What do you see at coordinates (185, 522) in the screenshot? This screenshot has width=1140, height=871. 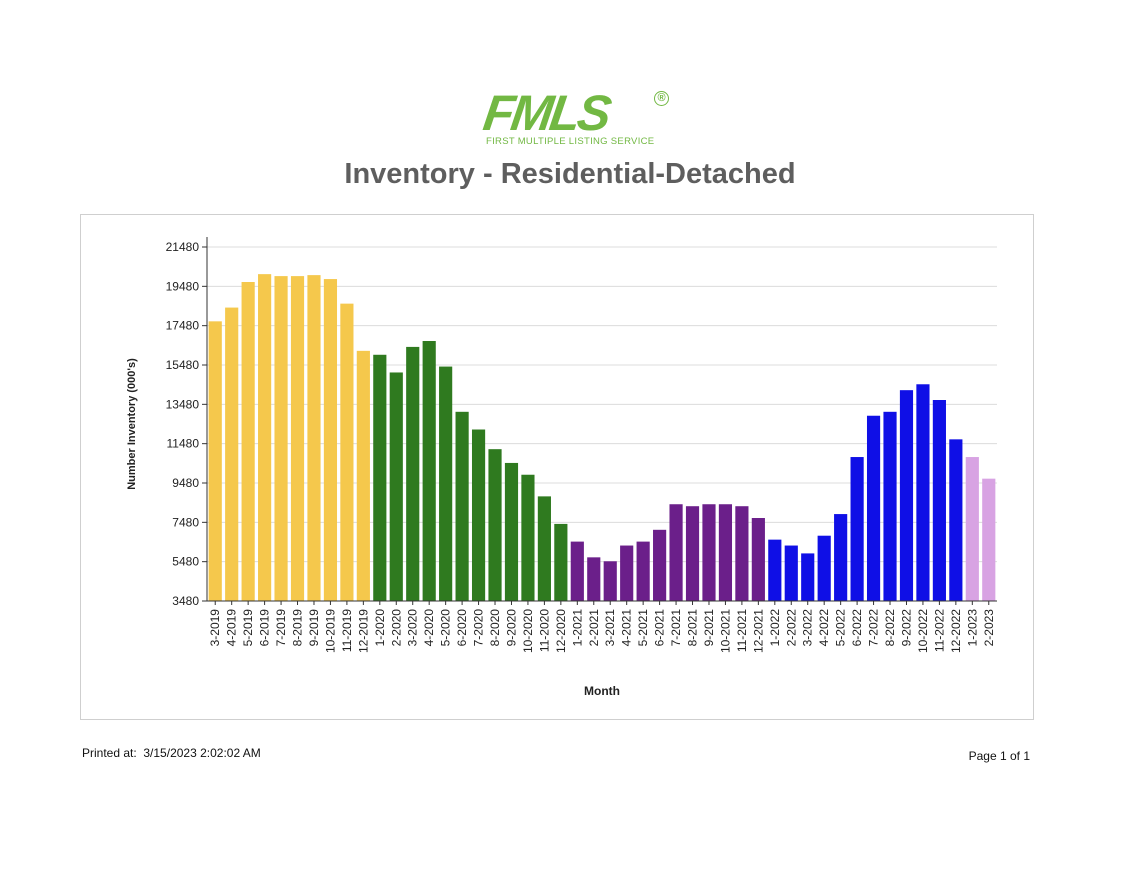 I see `y-tick-label: 7480` at bounding box center [185, 522].